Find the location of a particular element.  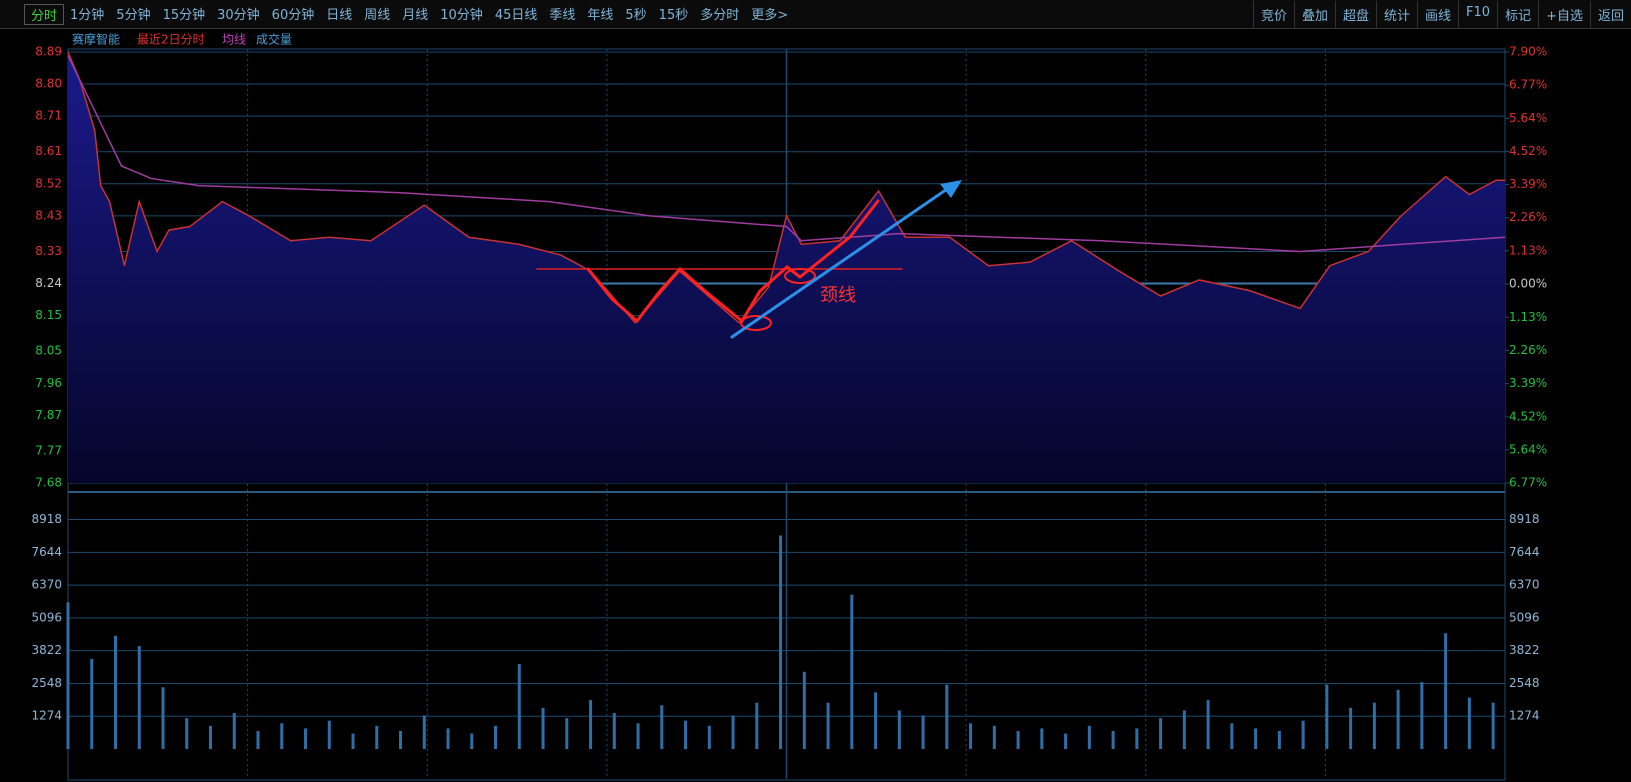

y2-tick-label: 1.13% is located at coordinates (1528, 250).